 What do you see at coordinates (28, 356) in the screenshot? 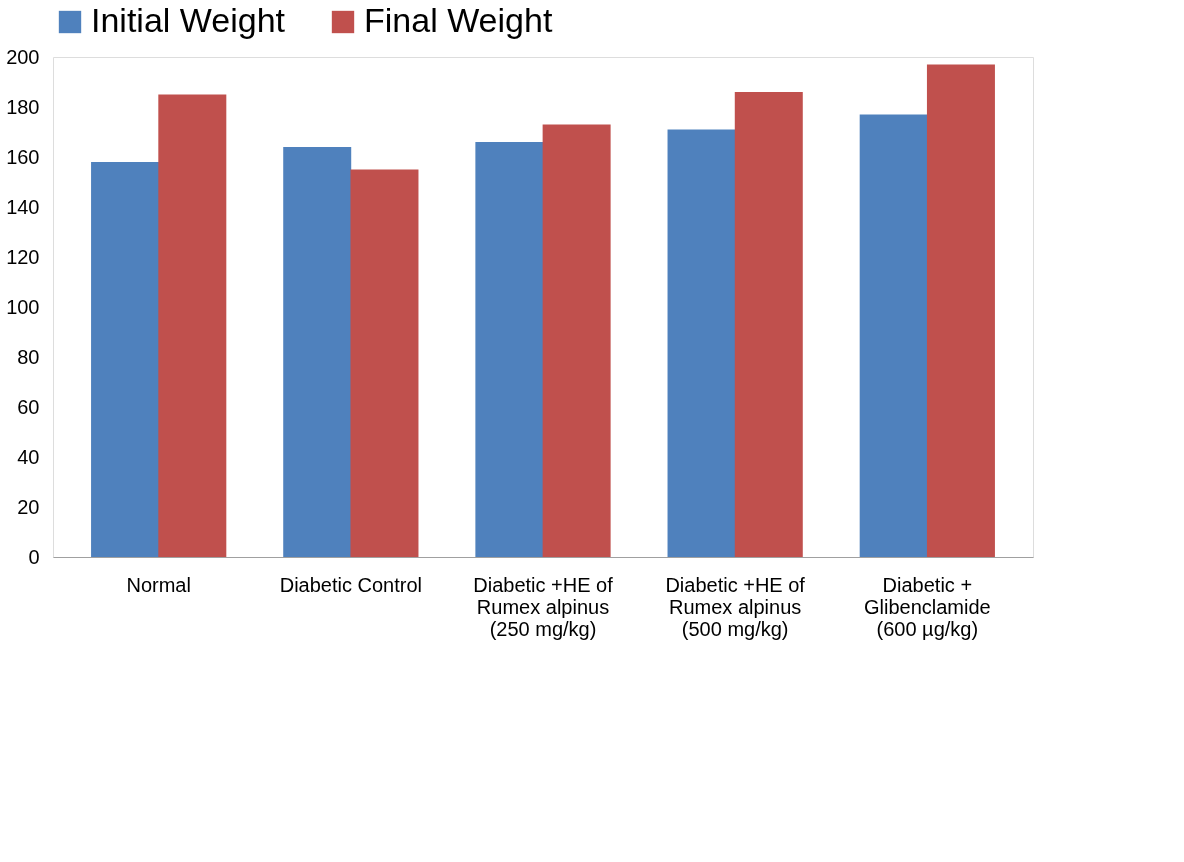
I see `y-tick-label: 80` at bounding box center [28, 356].